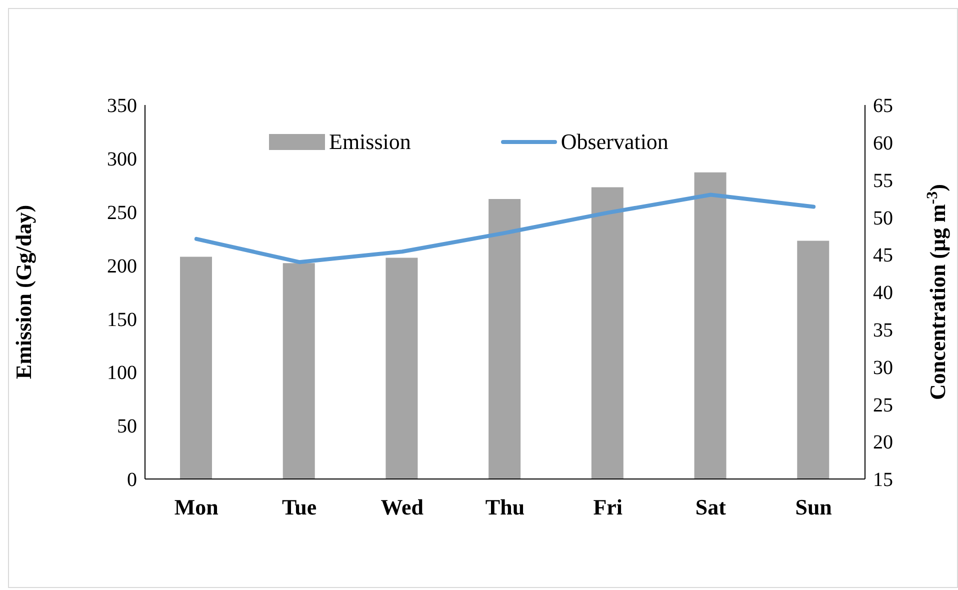 The image size is (958, 590). Describe the element at coordinates (883, 293) in the screenshot. I see `y2-tick-label: 40` at that location.